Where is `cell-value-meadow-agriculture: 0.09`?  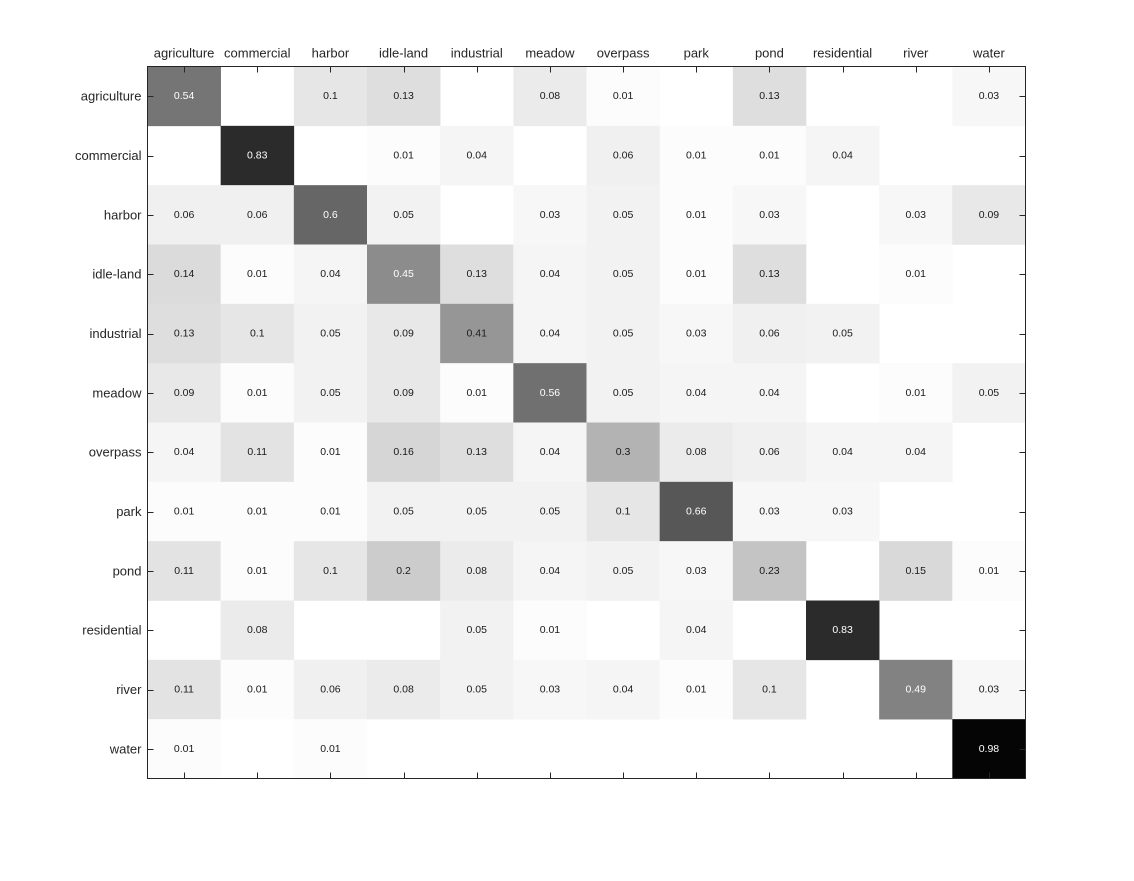
cell-value-meadow-agriculture: 0.09 is located at coordinates (184, 393).